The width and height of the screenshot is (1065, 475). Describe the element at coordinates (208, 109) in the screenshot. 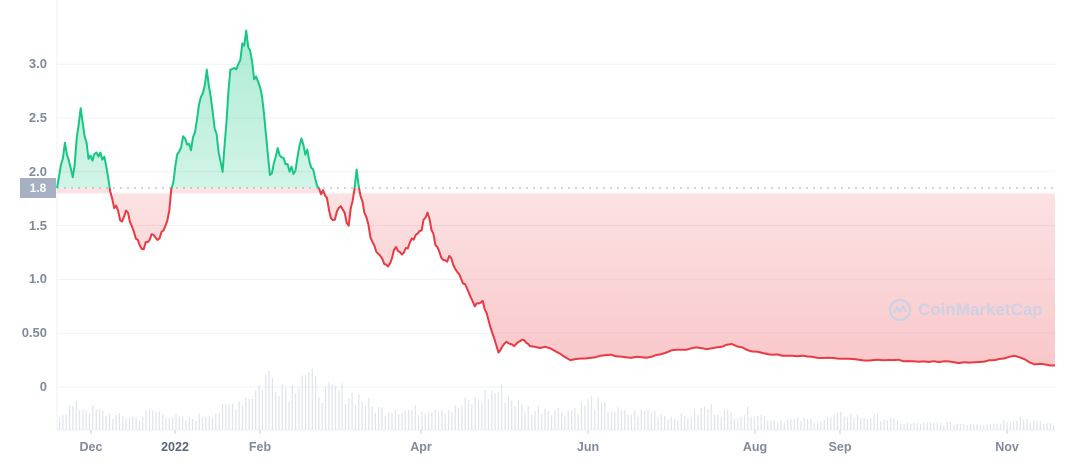

I see `area-above-baseline` at that location.